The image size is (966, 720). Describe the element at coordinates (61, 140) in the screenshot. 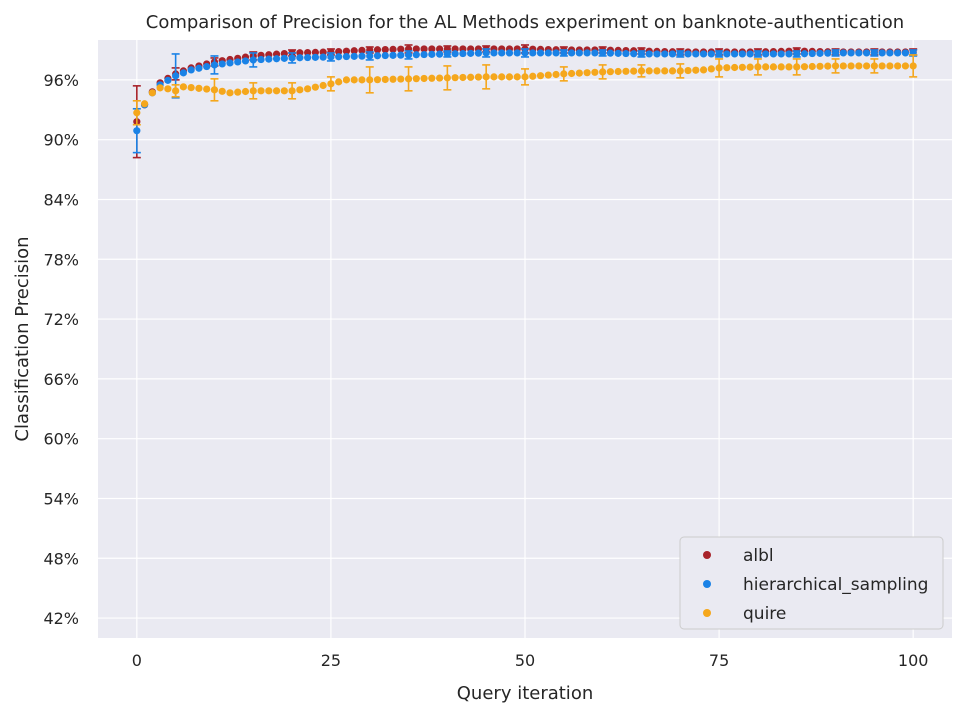

I see `y-tick-label: 90%` at that location.